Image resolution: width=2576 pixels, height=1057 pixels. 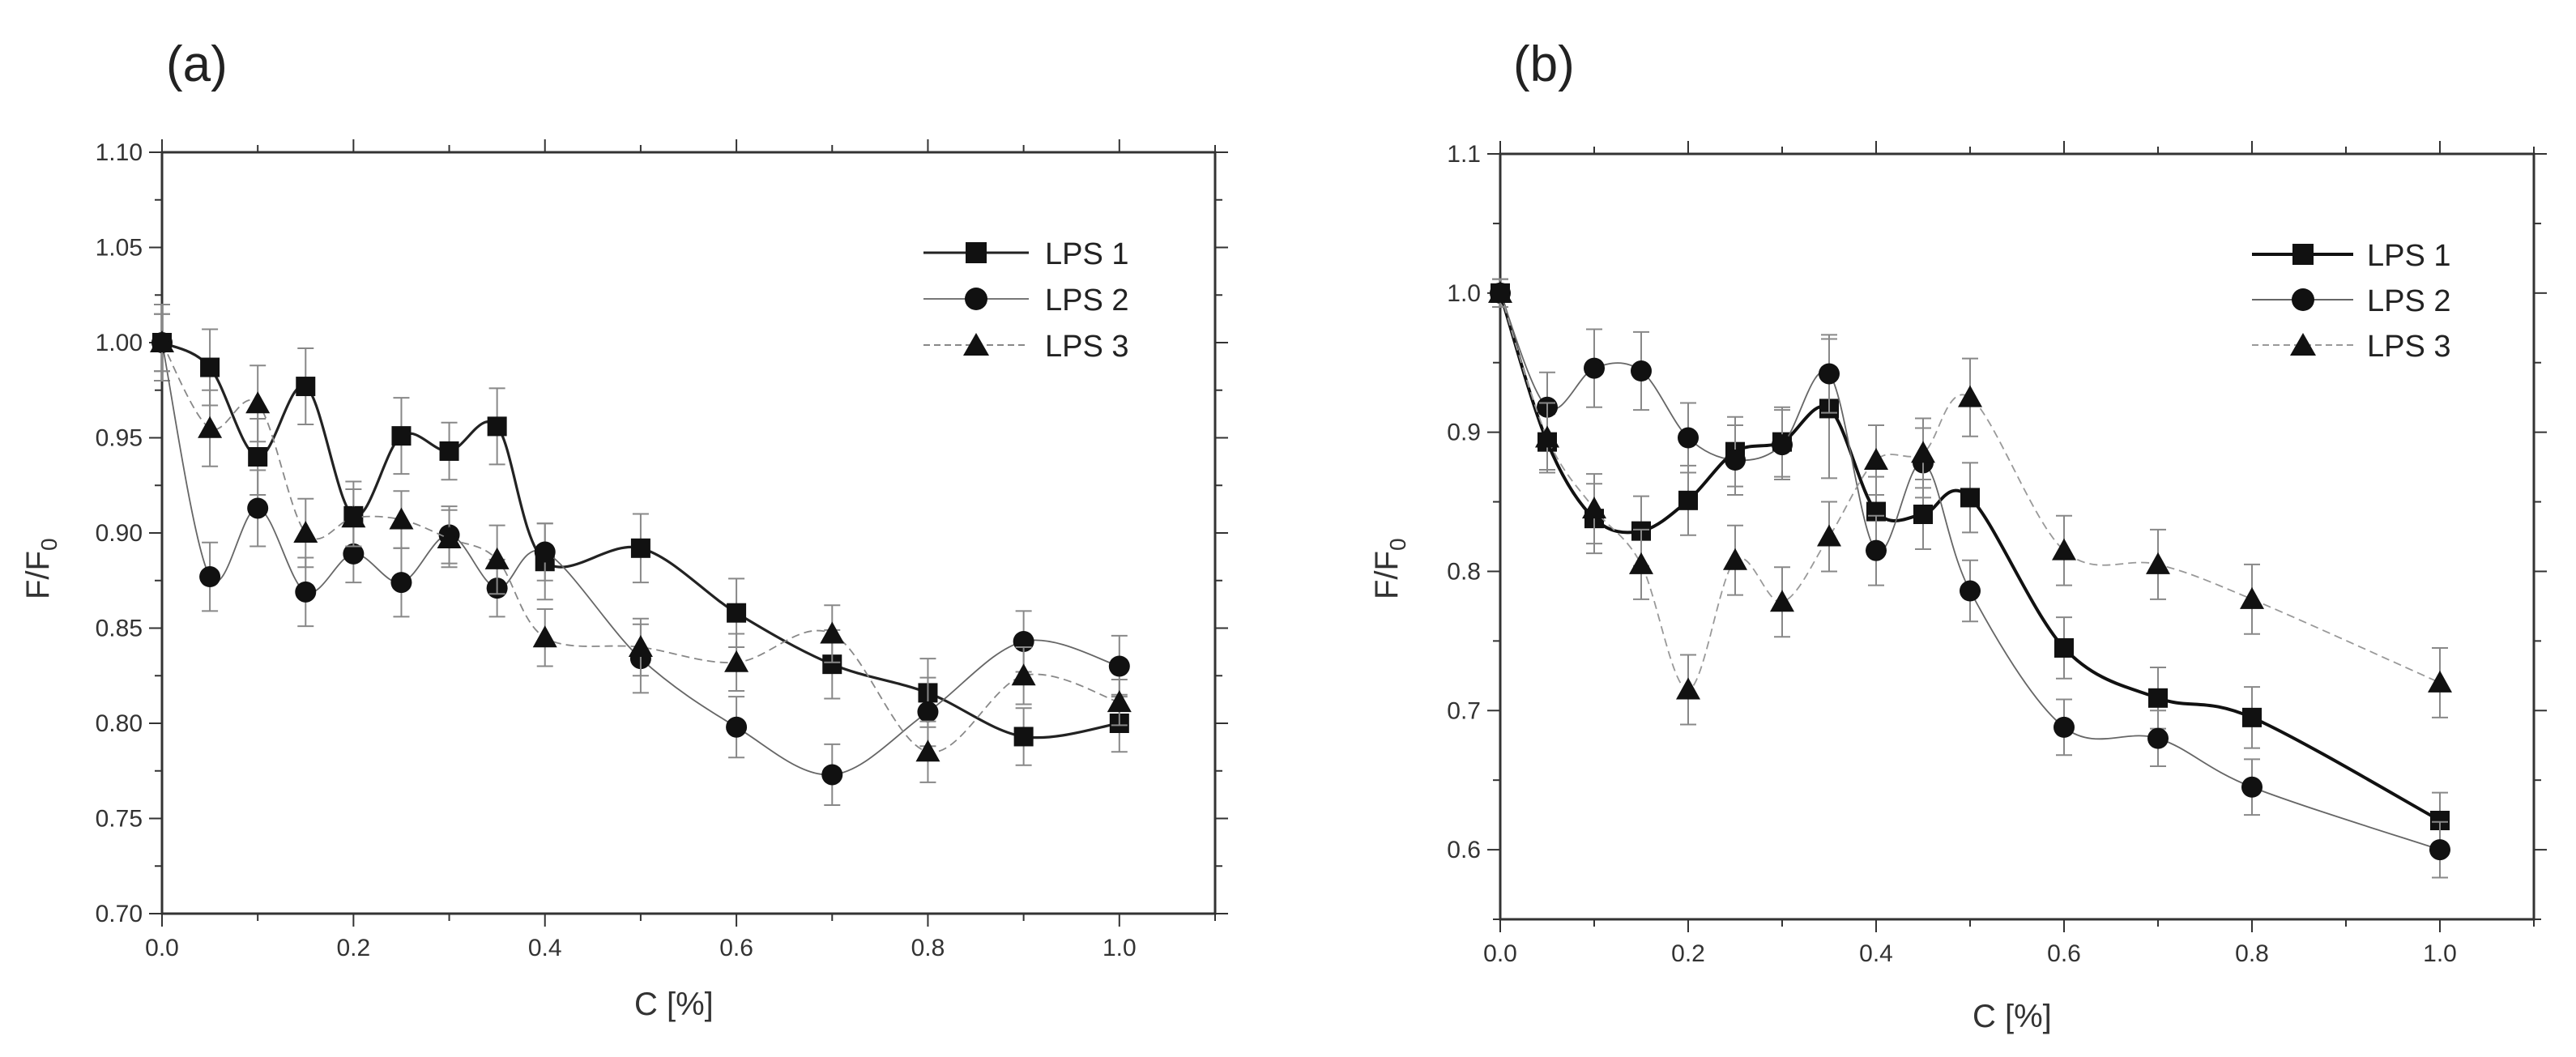 I want to click on x-axis-title: C [%], so click(x=674, y=1004).